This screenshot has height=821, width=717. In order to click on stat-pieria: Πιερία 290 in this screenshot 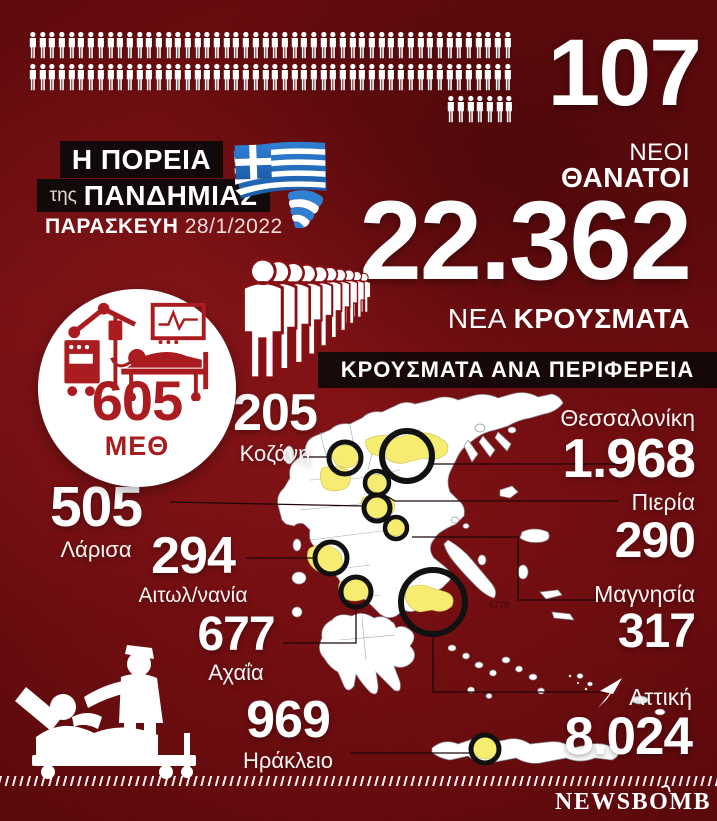, I will do `click(655, 528)`.